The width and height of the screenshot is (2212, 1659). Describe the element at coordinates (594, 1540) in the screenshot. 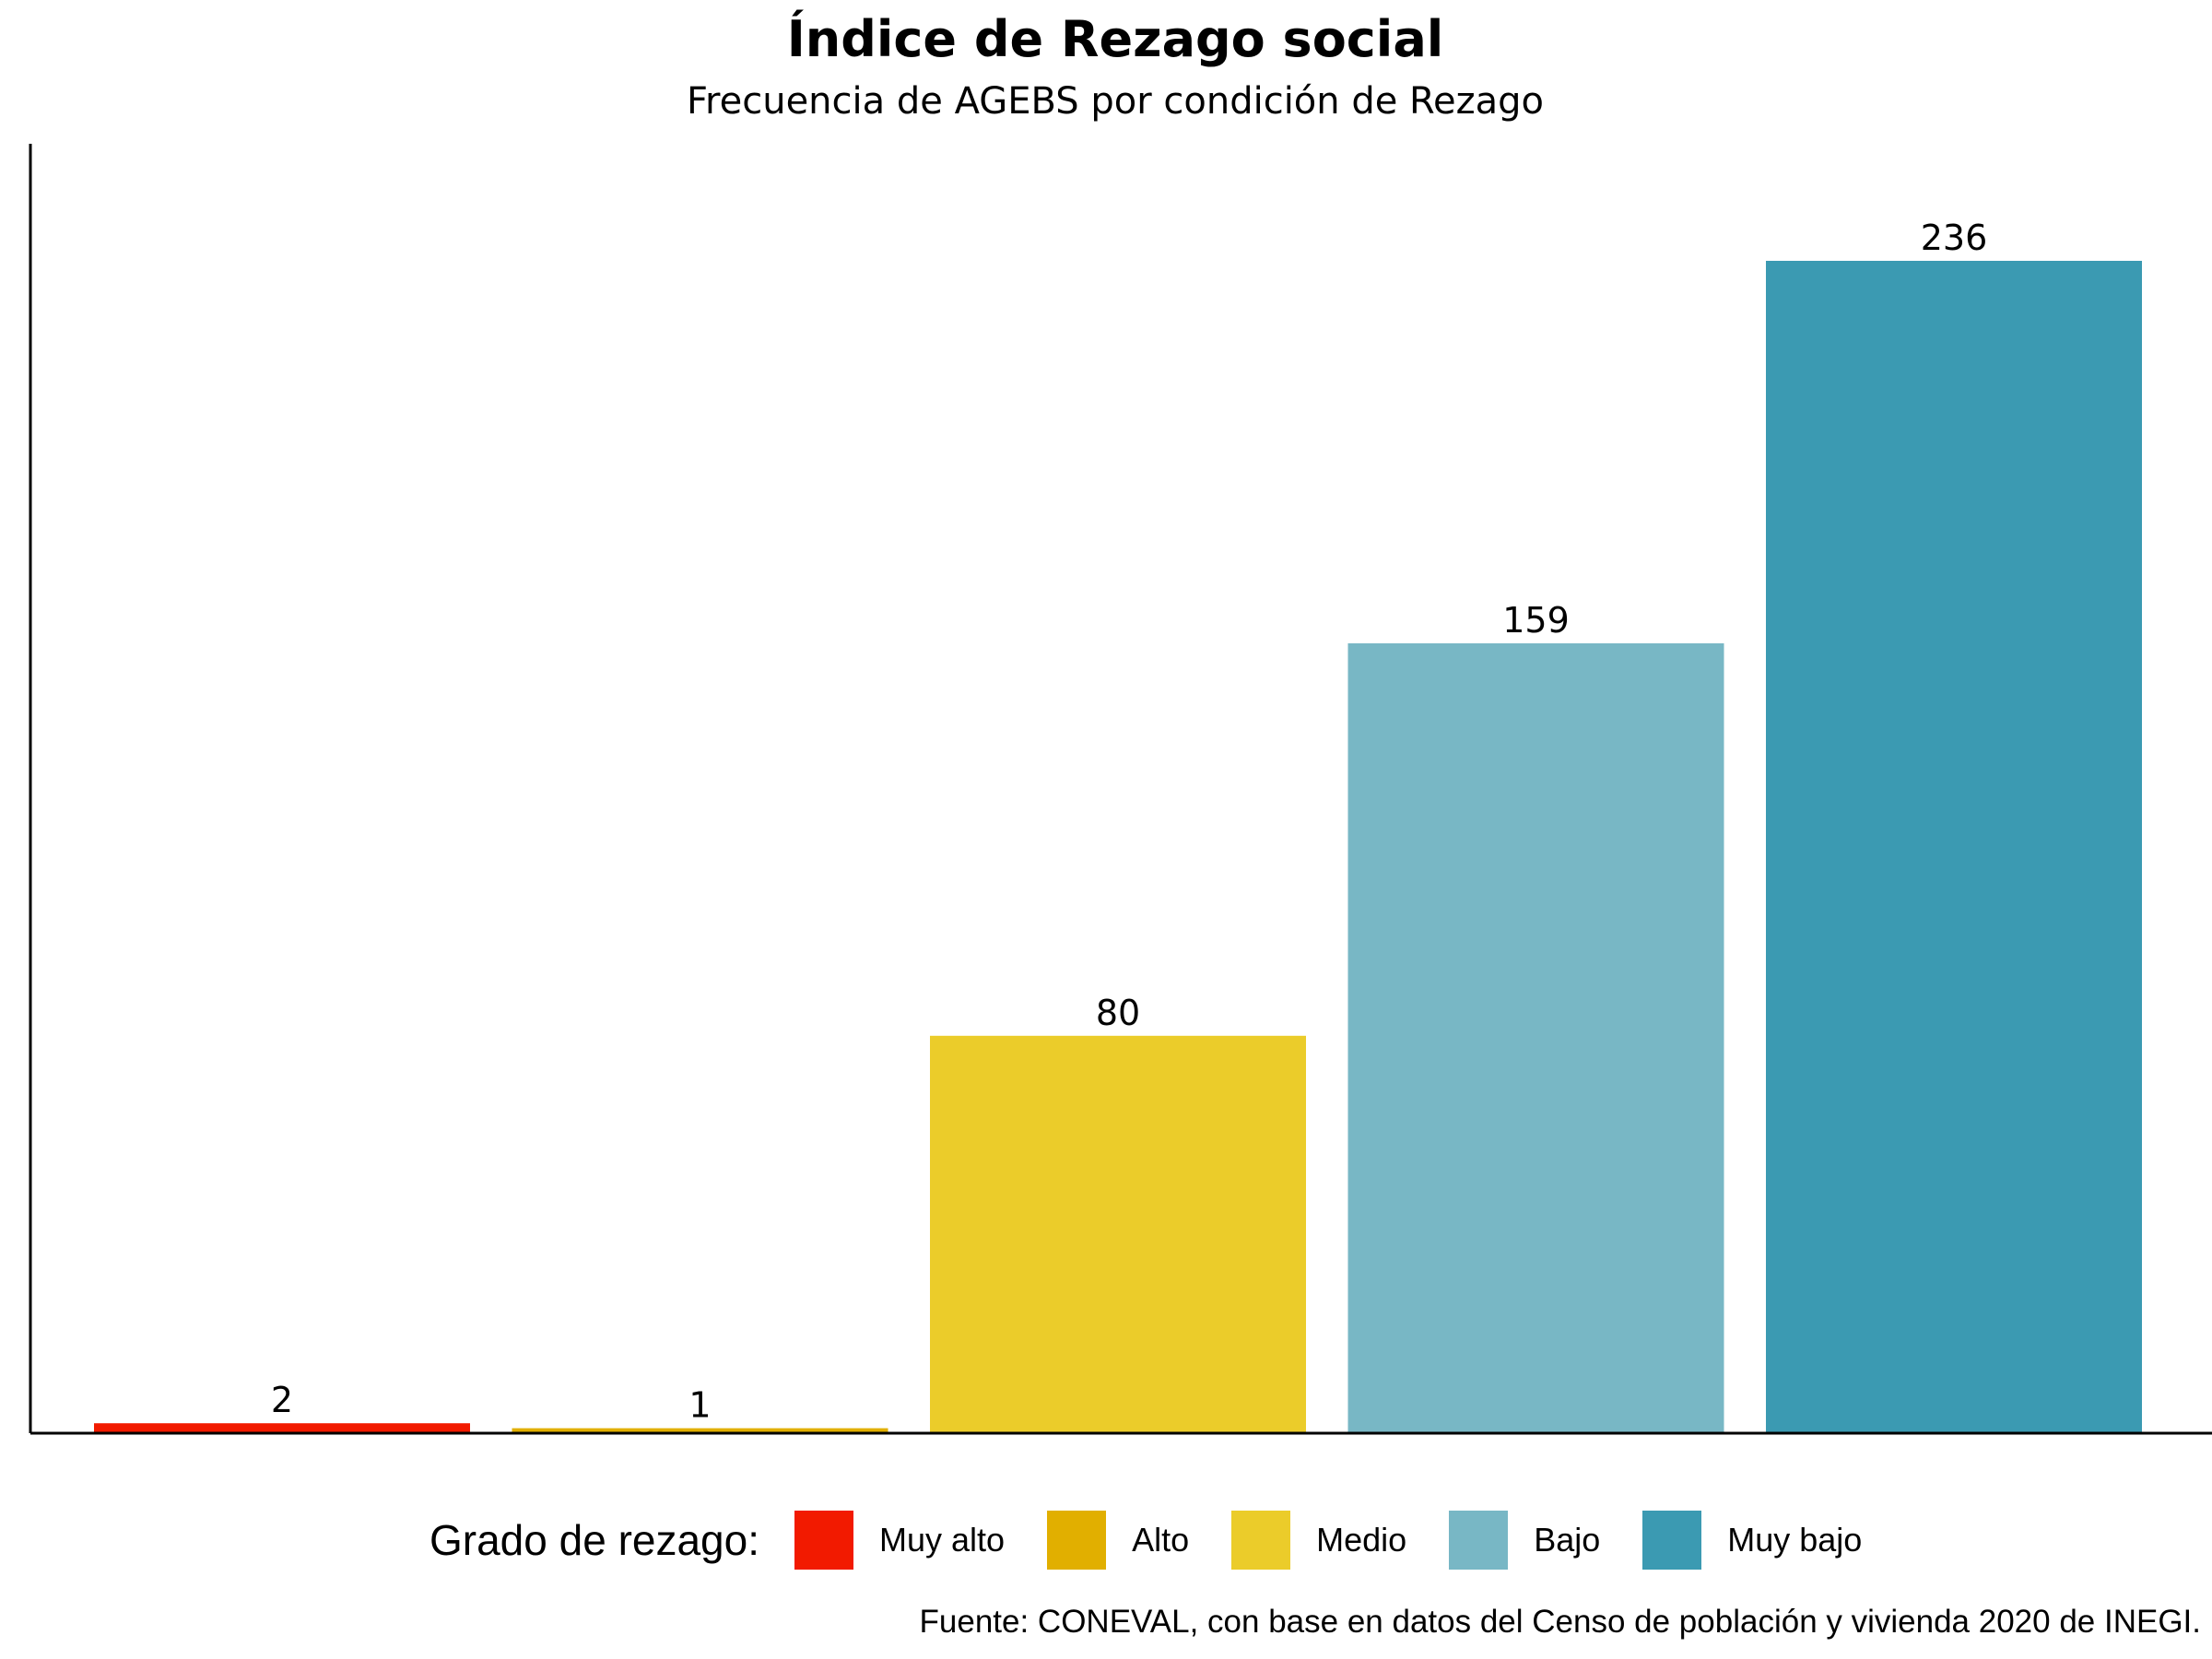

I see `legend-title: Grado de rezago:` at that location.